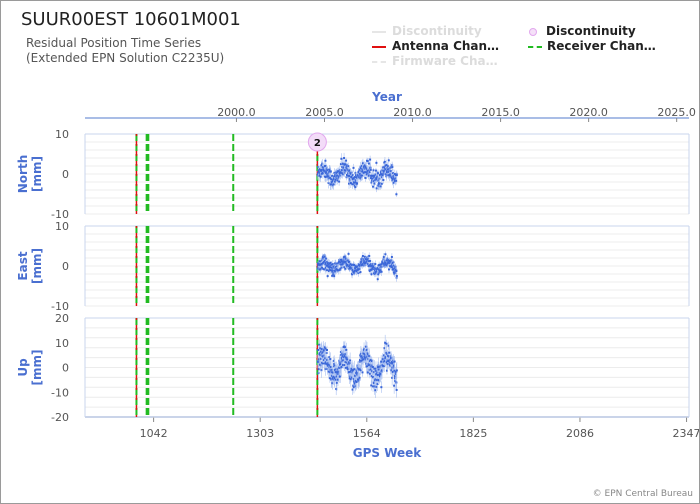 Image resolution: width=700 pixels, height=504 pixels. I want to click on bottom-axis-tick-label: 1564, so click(367, 433).